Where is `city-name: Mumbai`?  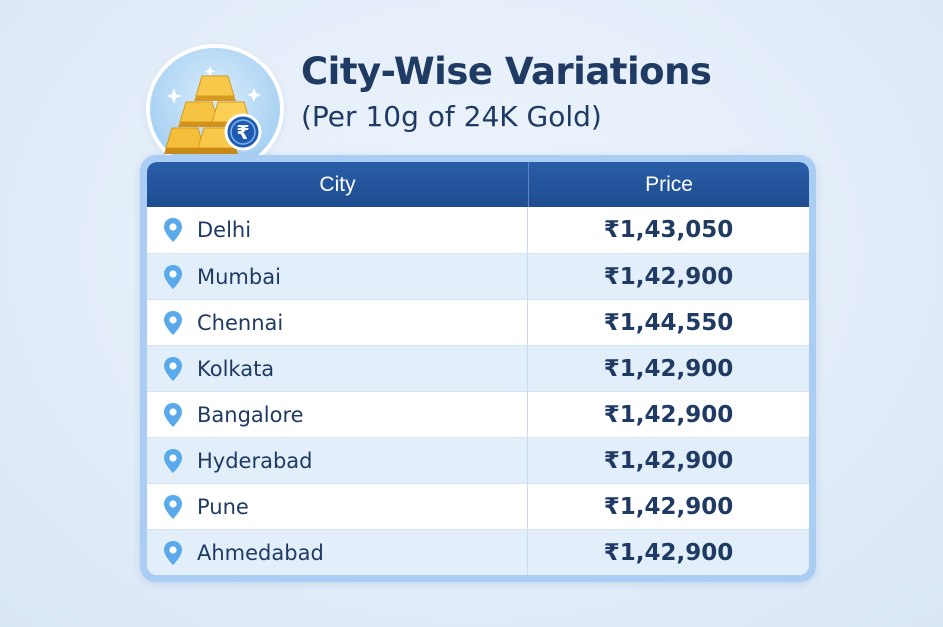
city-name: Mumbai is located at coordinates (239, 276).